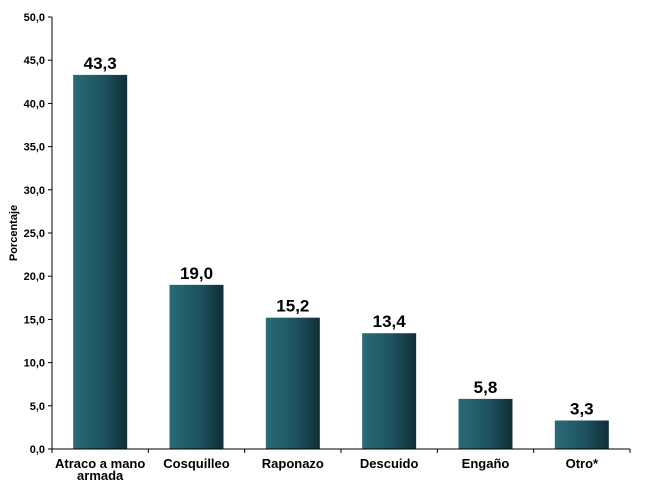 The height and width of the screenshot is (484, 647). Describe the element at coordinates (390, 321) in the screenshot. I see `data-label: 13,4` at that location.